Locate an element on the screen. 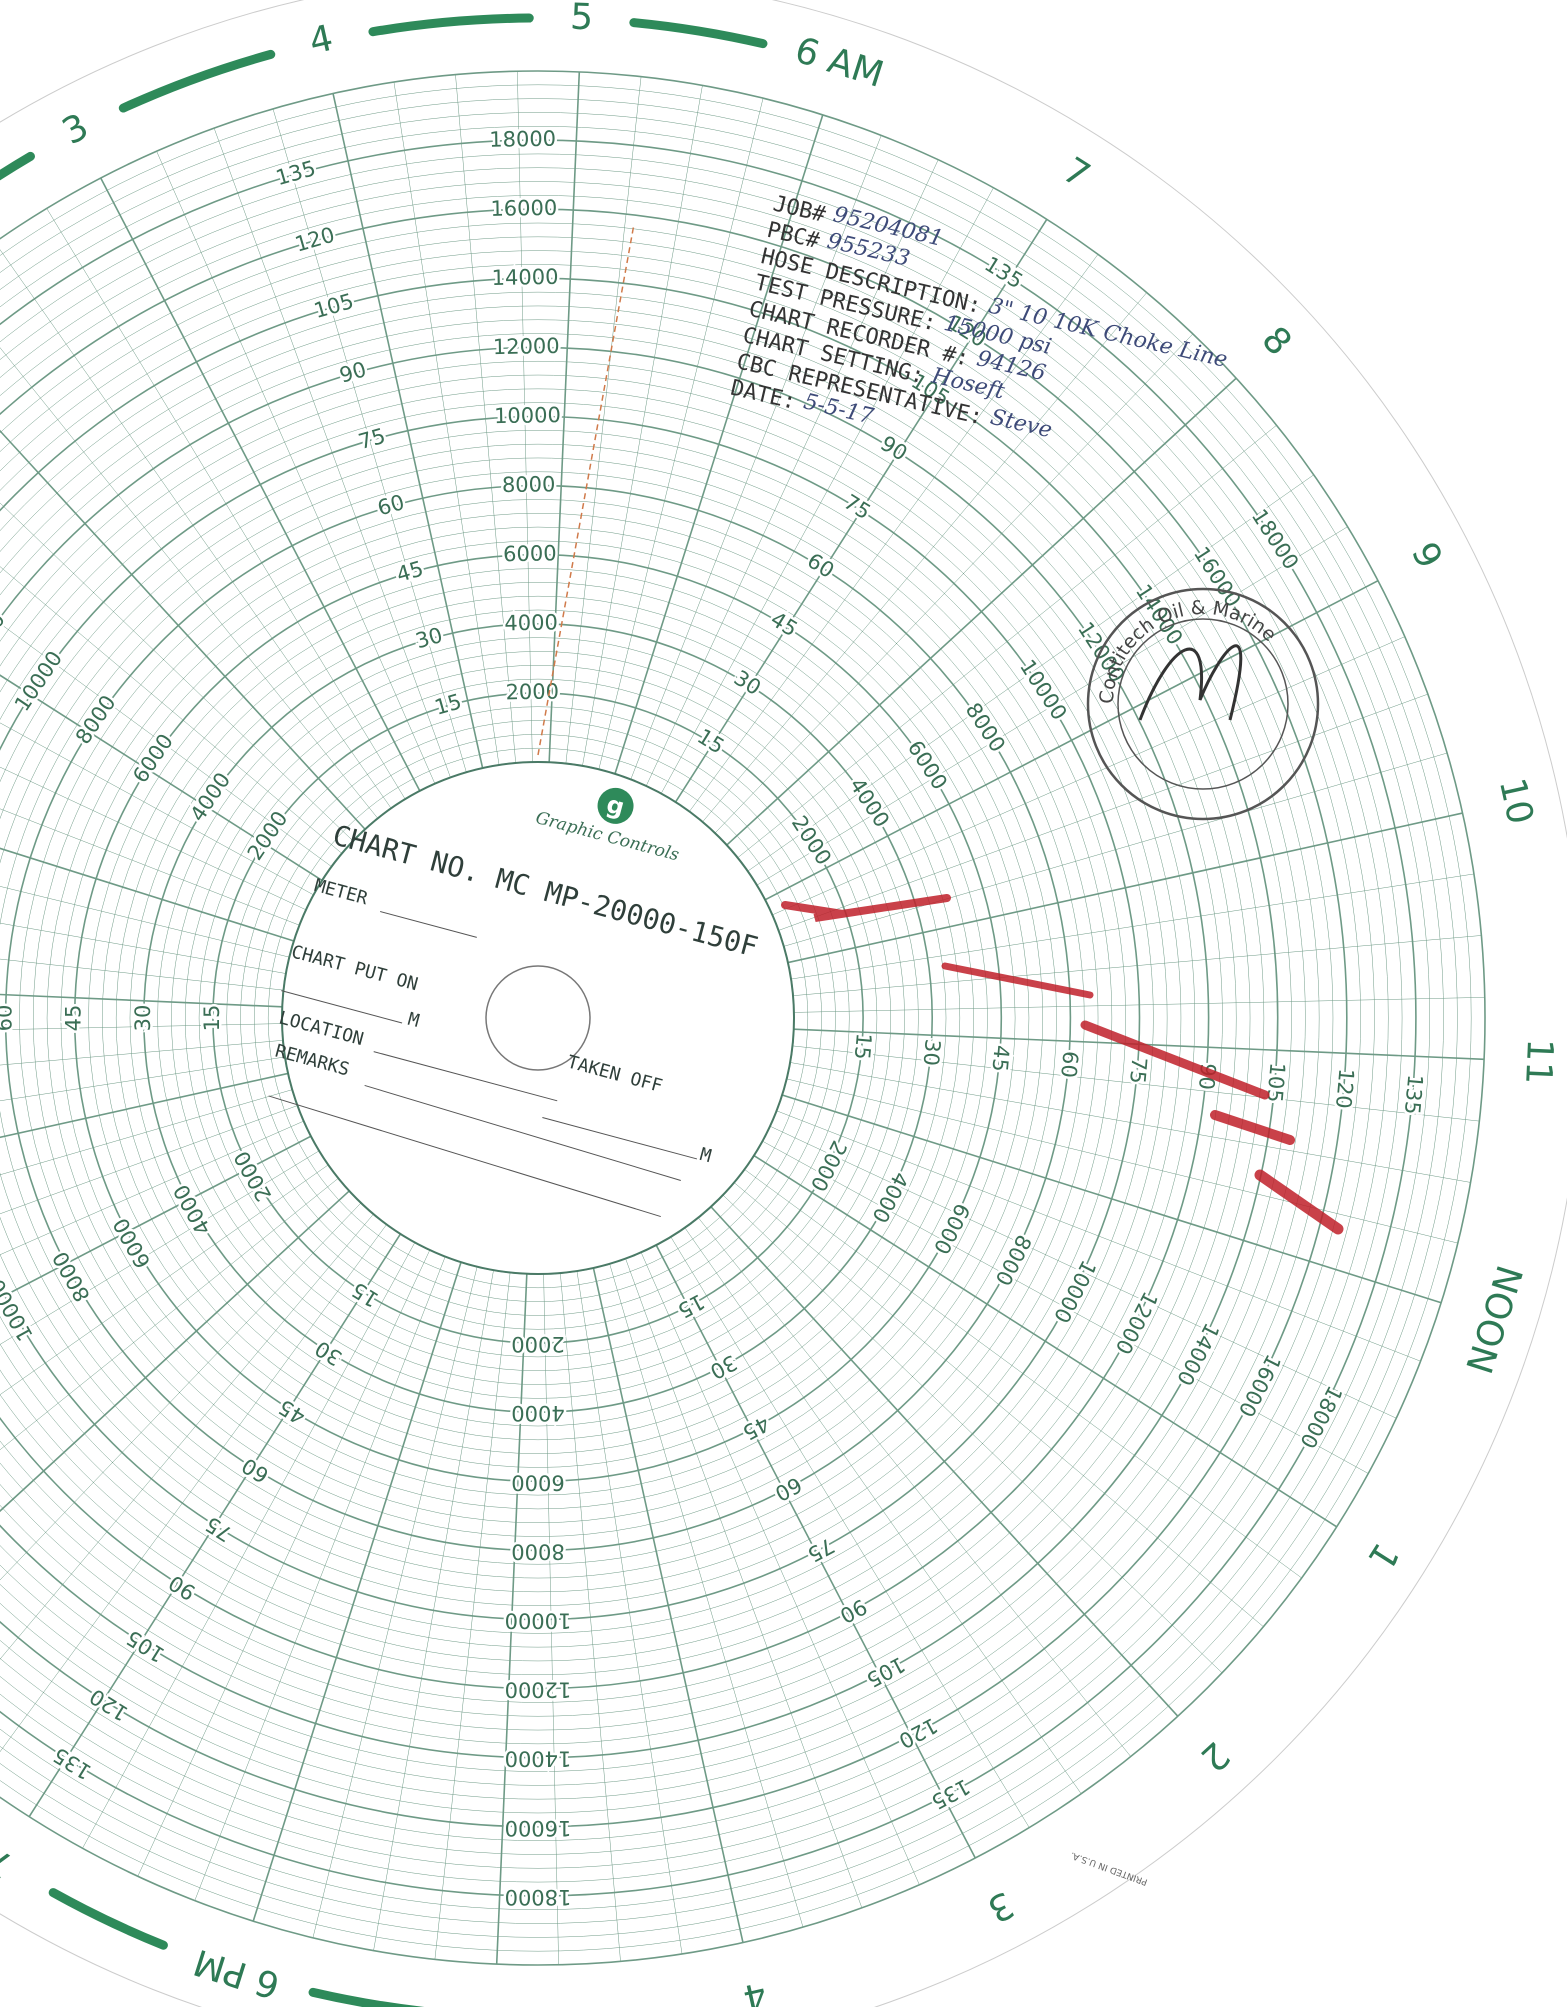 This screenshot has width=1567, height=2007. grid-circle is located at coordinates (538, 1018).